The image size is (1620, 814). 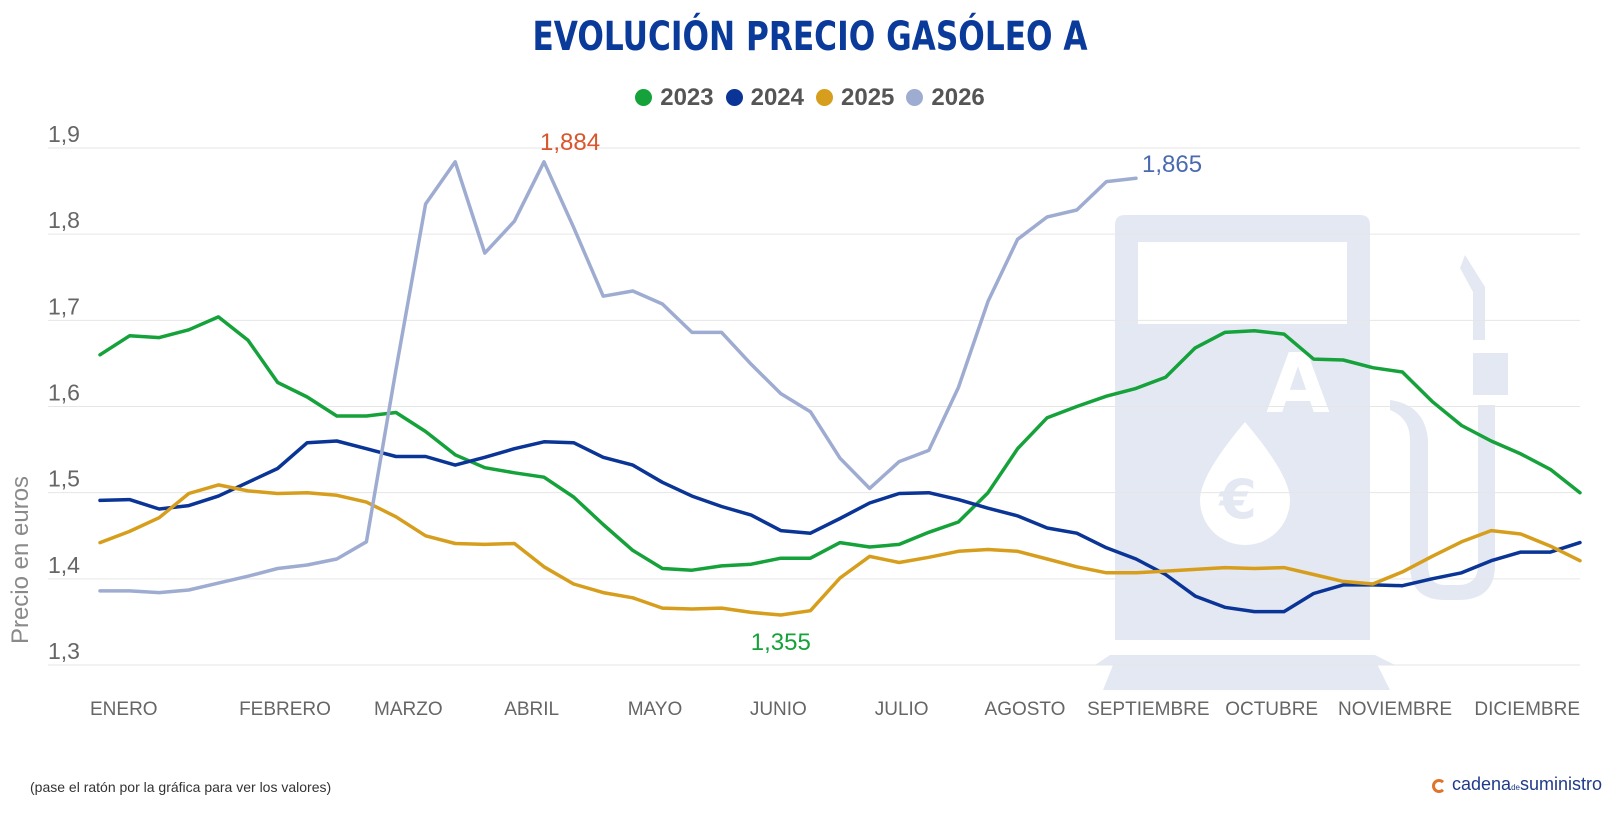 What do you see at coordinates (958, 97) in the screenshot?
I see `legend-label: 2026` at bounding box center [958, 97].